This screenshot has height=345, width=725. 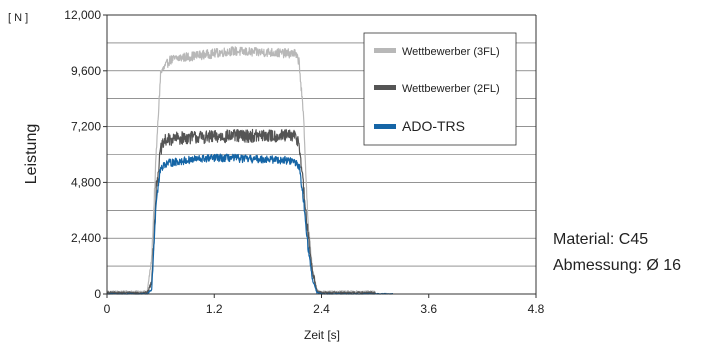 What do you see at coordinates (428, 309) in the screenshot?
I see `x-tick-label: 3.6` at bounding box center [428, 309].